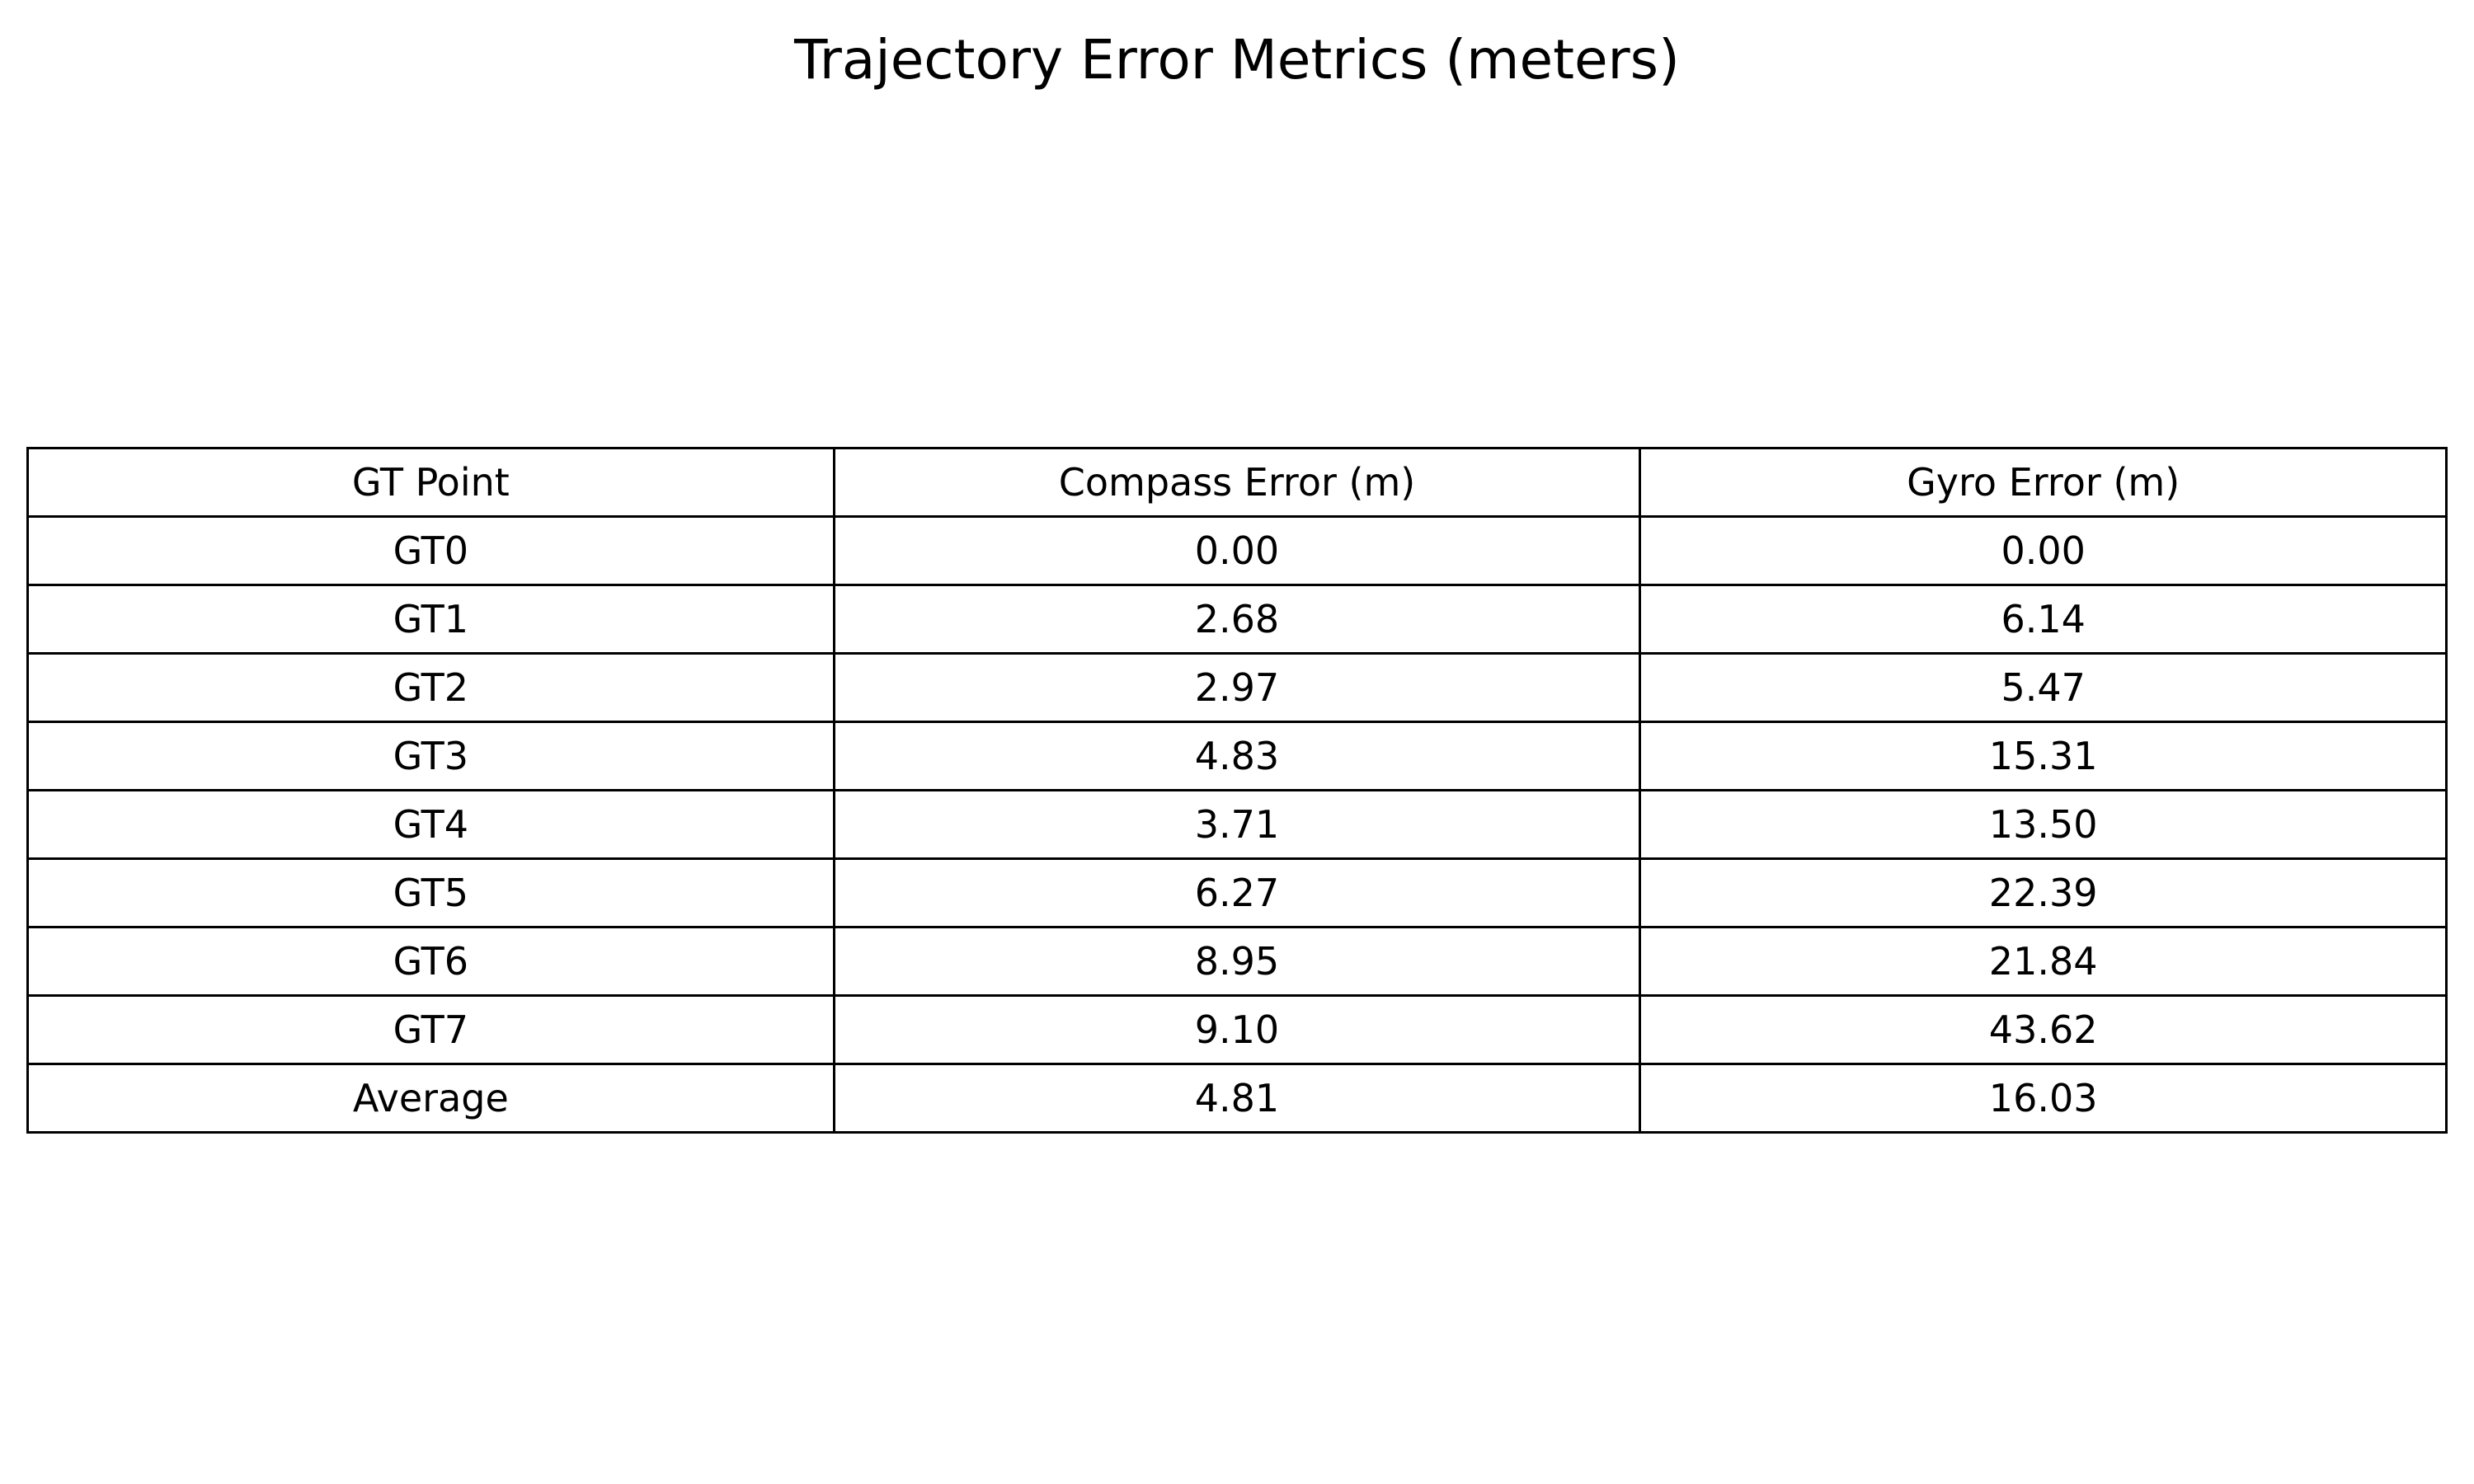 The width and height of the screenshot is (2474, 1484). I want to click on column-header-gt-point: GT Point, so click(430, 482).